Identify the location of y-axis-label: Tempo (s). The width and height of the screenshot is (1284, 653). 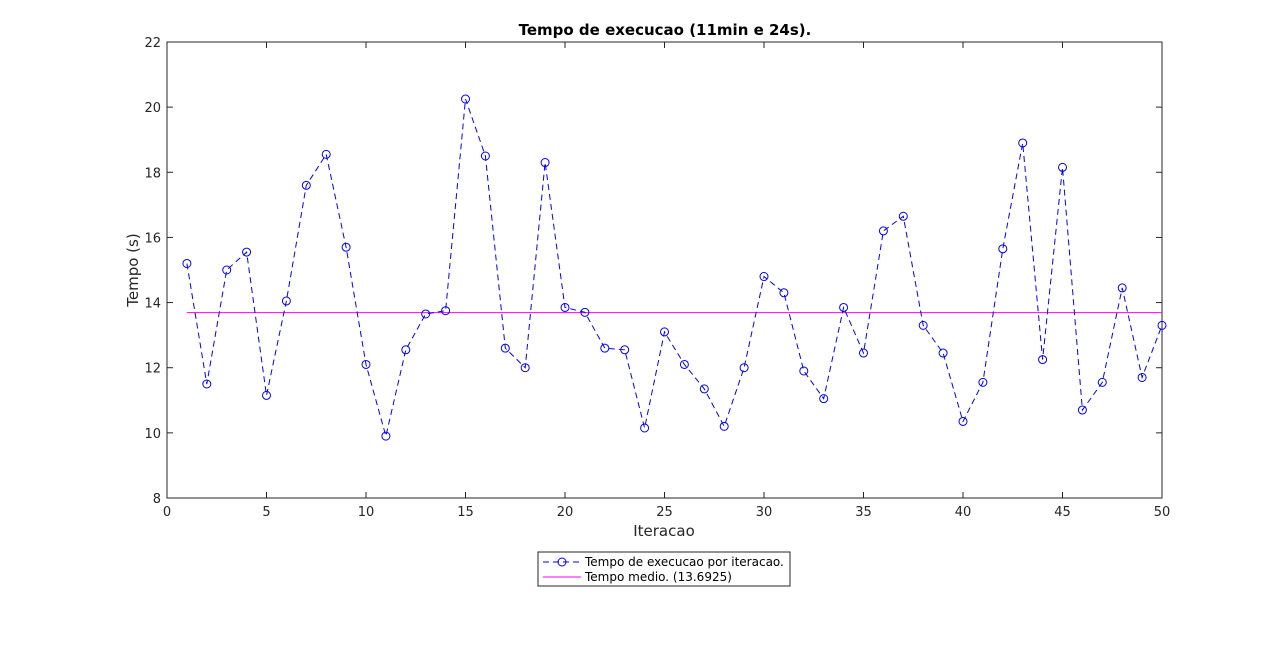
(133, 270).